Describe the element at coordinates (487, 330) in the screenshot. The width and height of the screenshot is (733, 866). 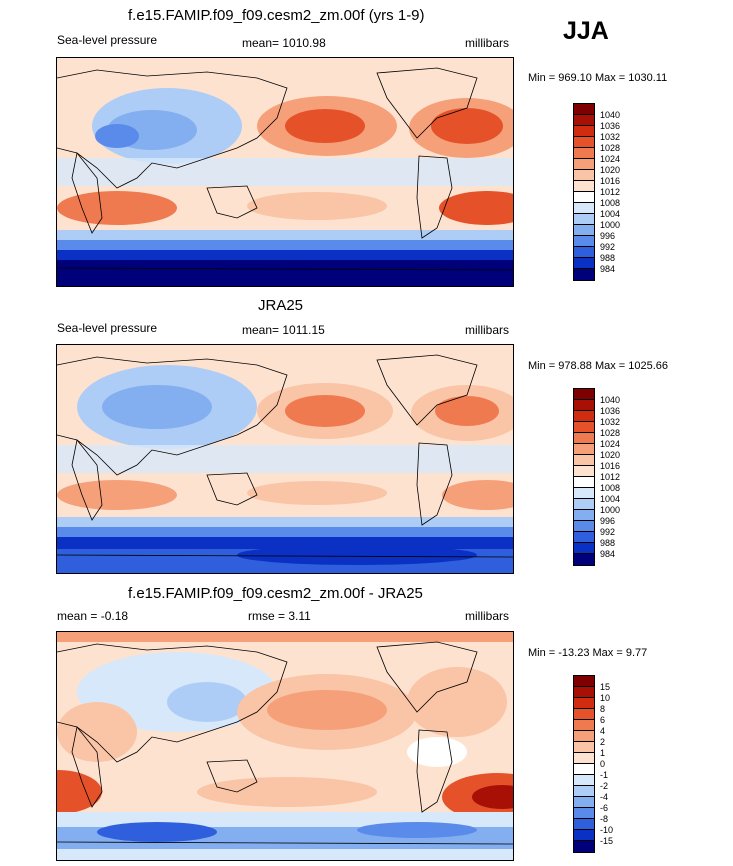
I see `panel-2-units: millibars` at that location.